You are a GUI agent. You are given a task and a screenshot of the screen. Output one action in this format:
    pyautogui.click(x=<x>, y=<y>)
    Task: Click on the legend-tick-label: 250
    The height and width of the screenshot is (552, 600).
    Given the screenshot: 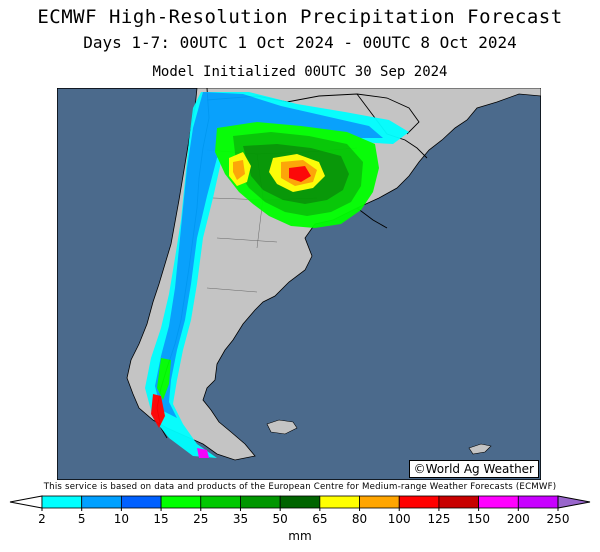 What is the action you would take?
    pyautogui.click(x=558, y=519)
    